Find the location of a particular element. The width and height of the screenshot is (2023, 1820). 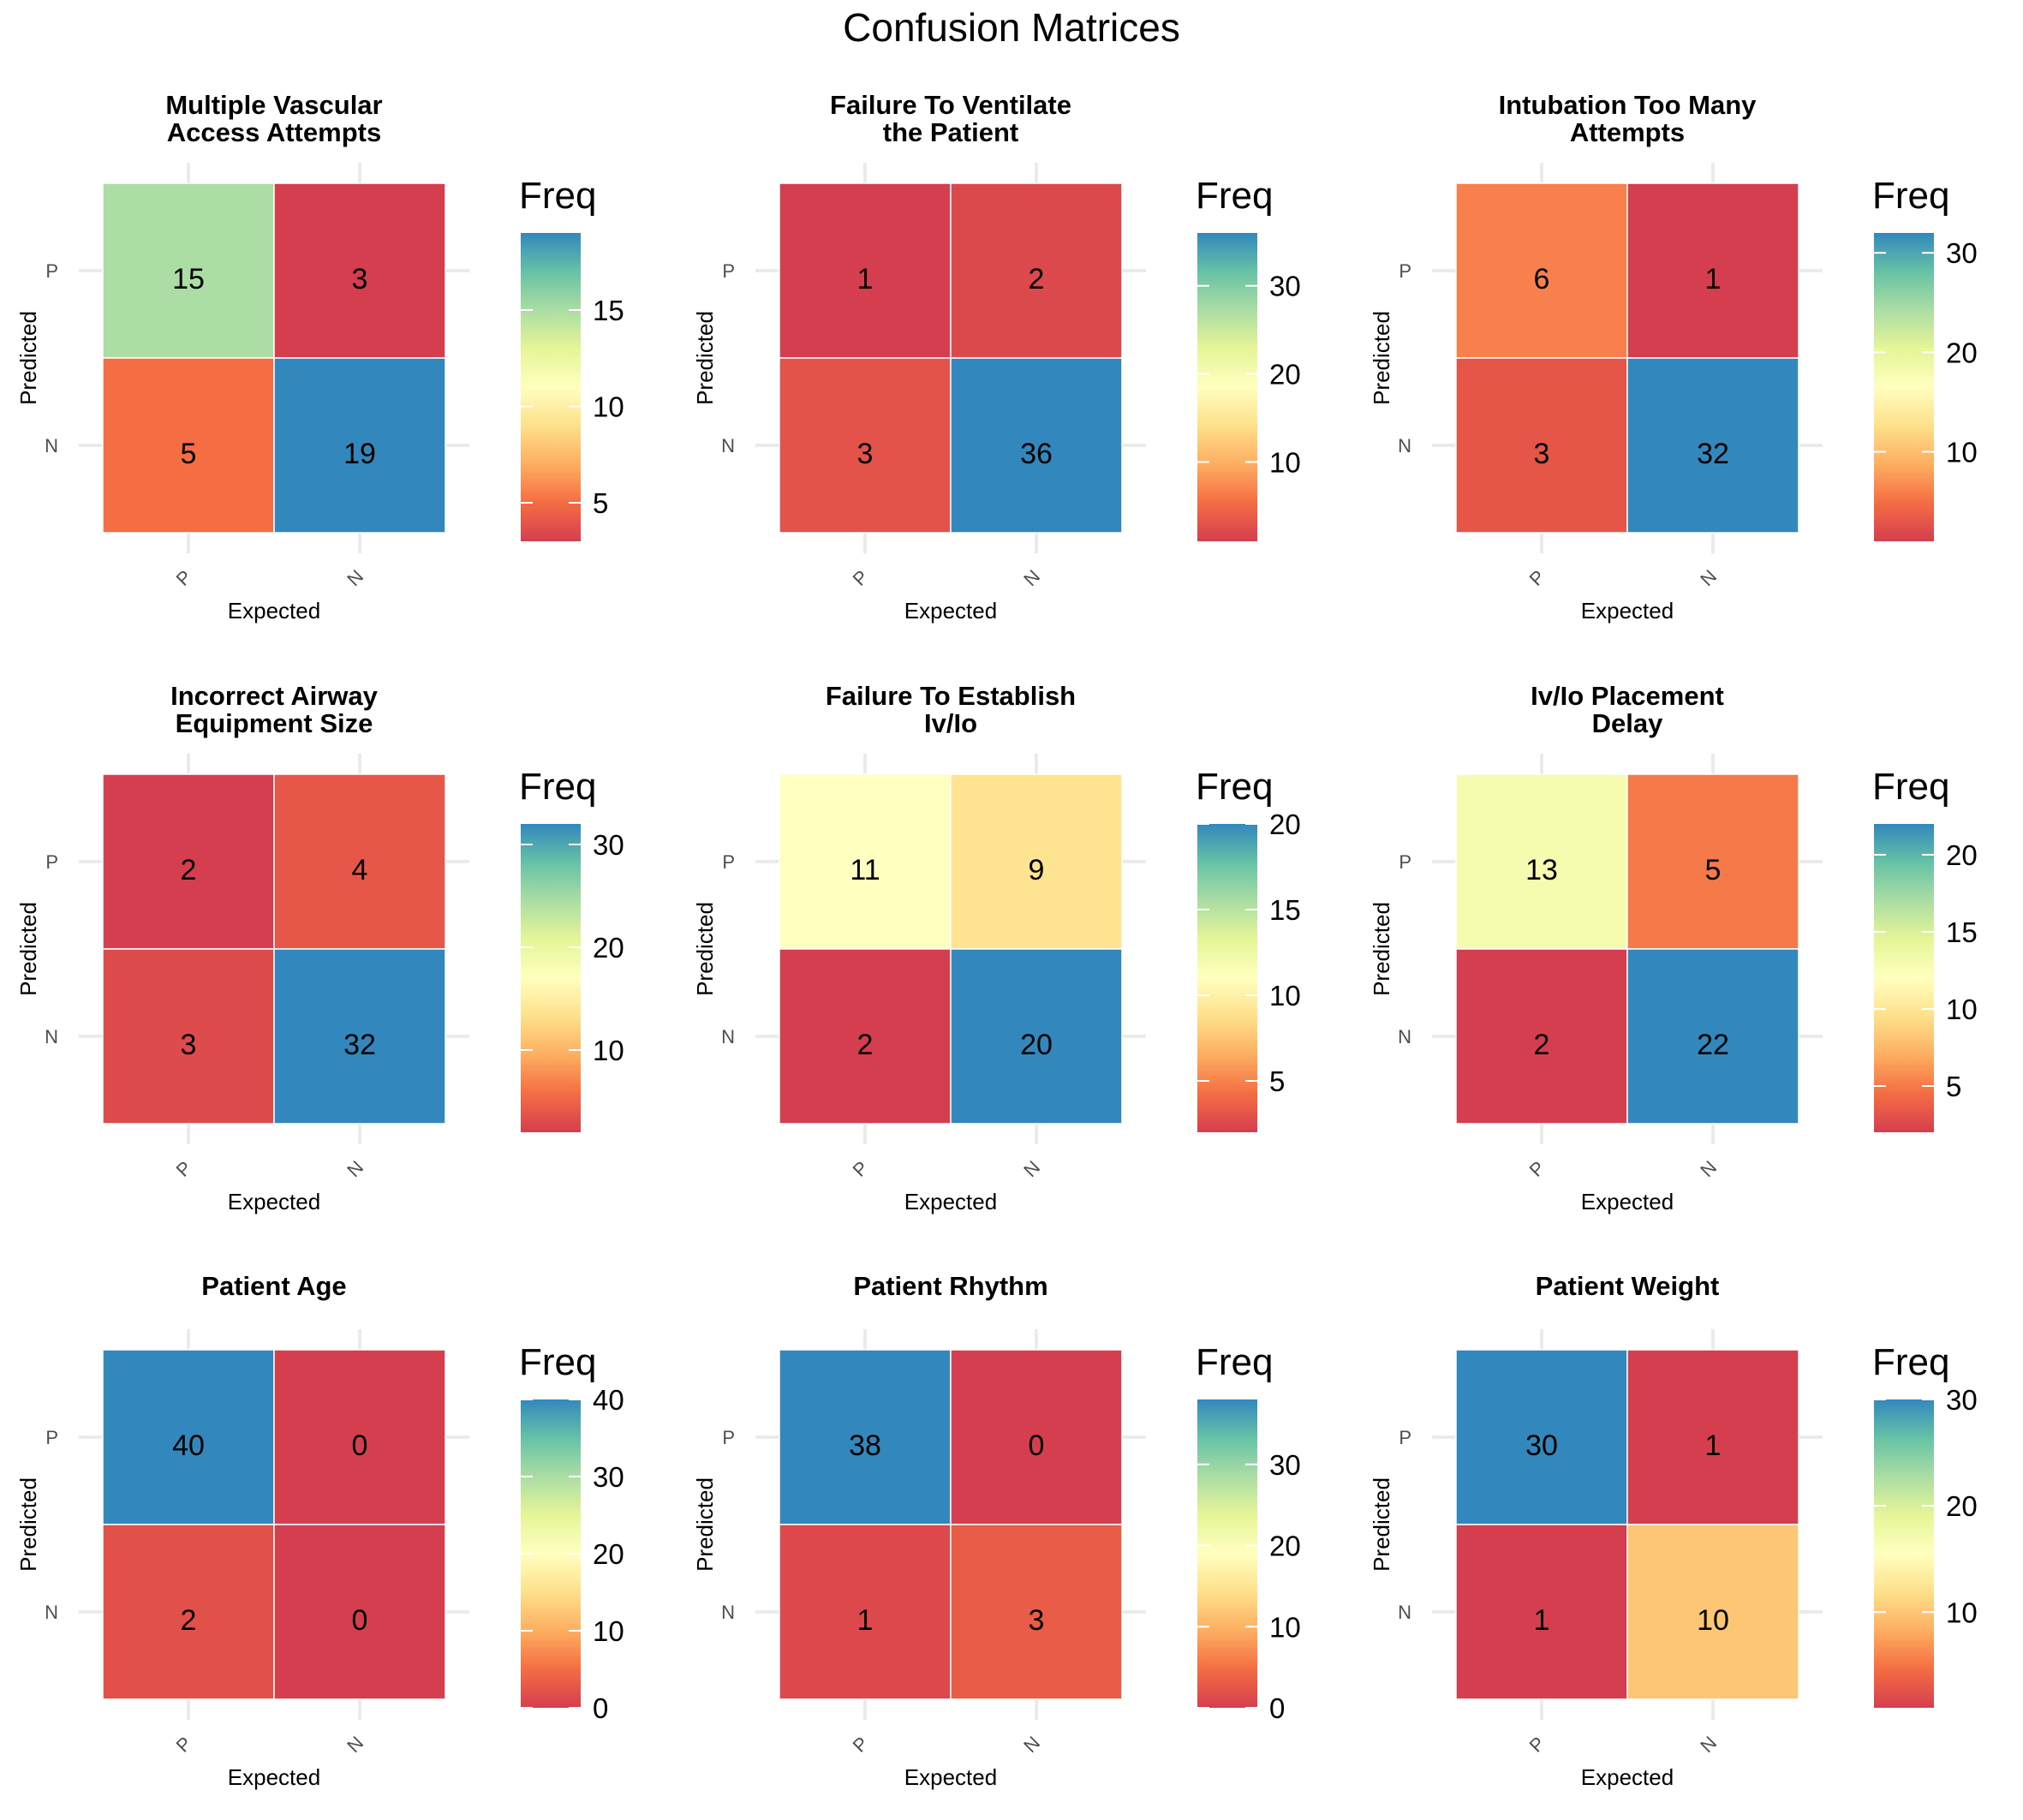

colorbar-tick-label: 15 is located at coordinates (1962, 932).